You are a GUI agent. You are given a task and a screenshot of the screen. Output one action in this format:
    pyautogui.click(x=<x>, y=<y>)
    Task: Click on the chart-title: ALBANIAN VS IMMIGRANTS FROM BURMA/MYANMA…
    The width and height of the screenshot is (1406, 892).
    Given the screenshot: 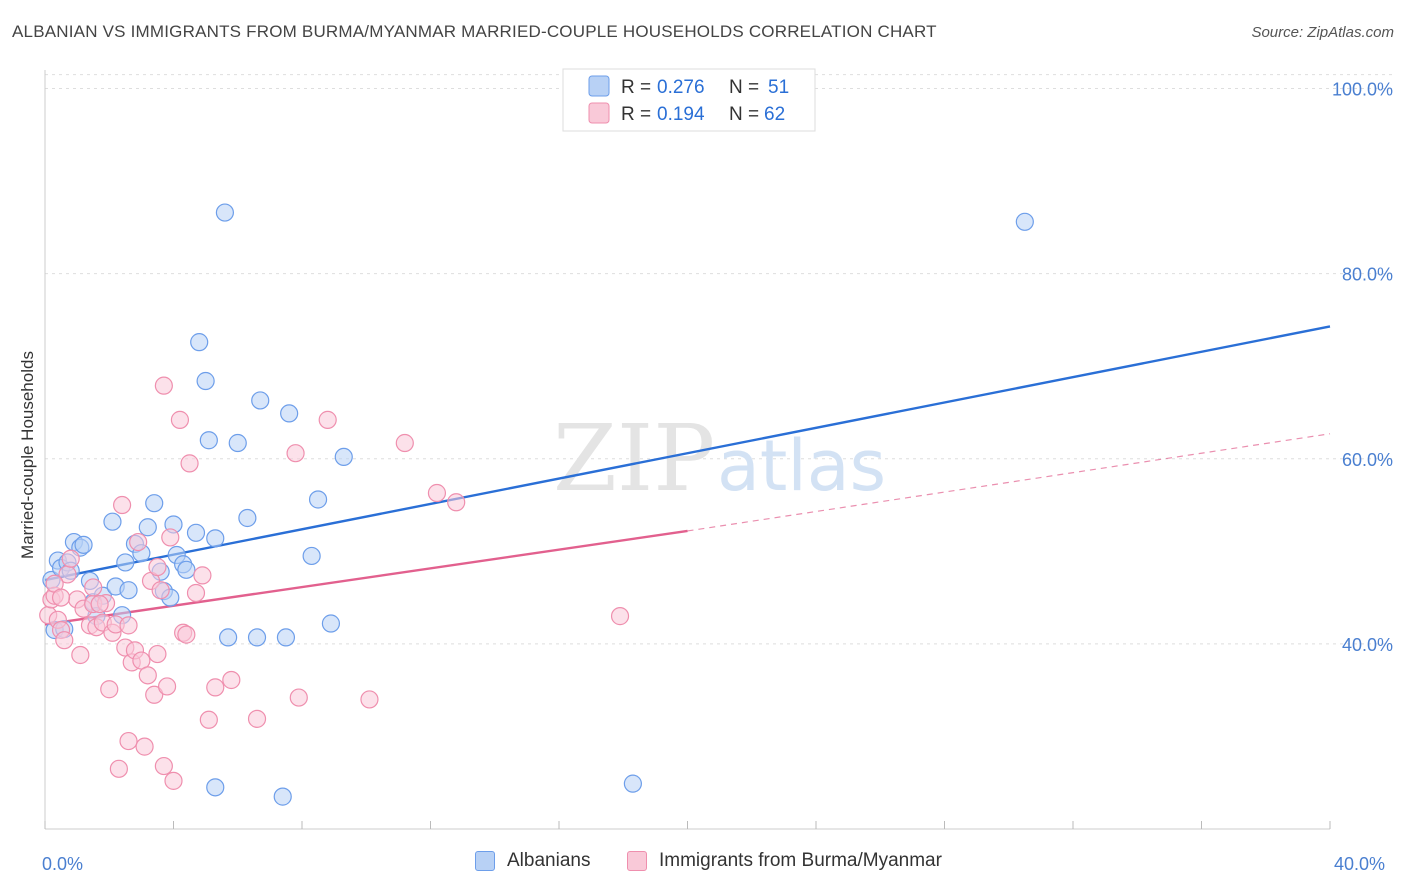 What is the action you would take?
    pyautogui.click(x=474, y=31)
    